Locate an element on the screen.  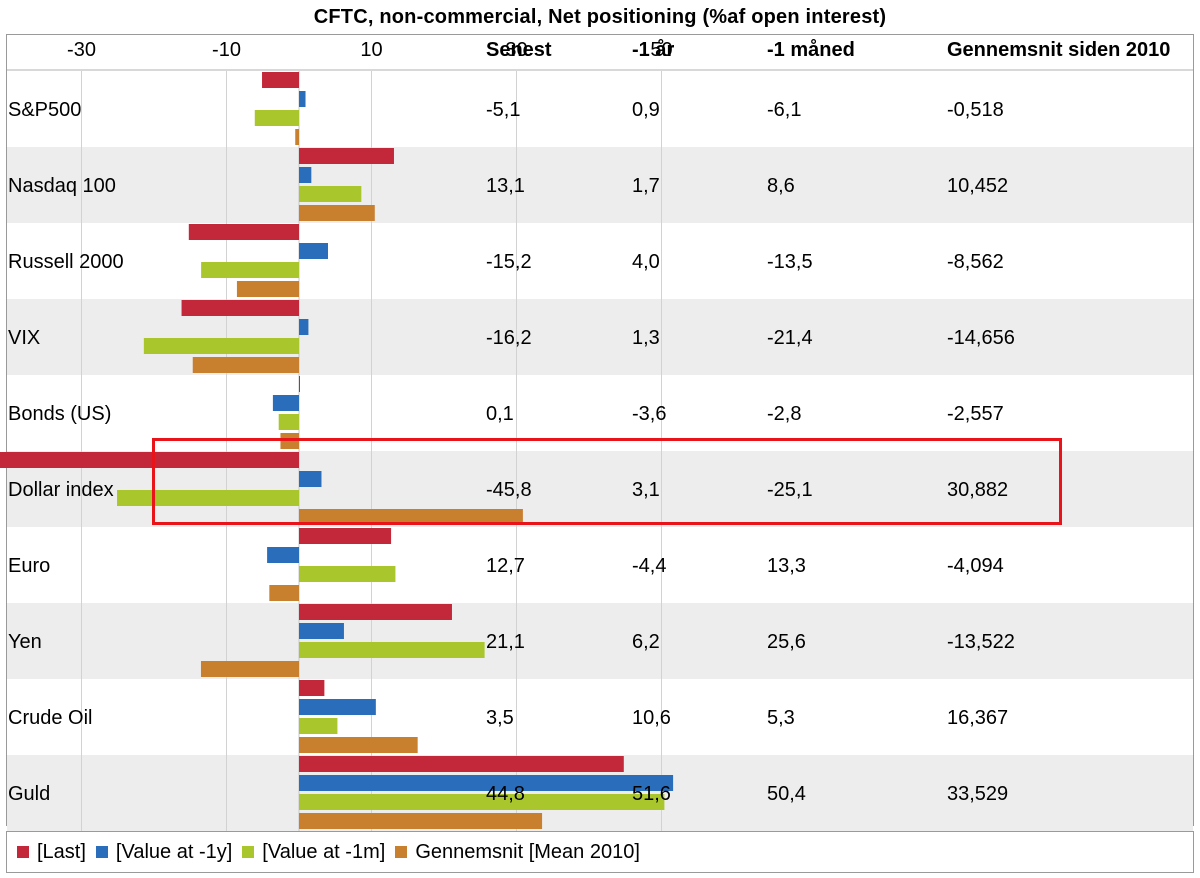
x-tick-label: -10 is located at coordinates (226, 50).